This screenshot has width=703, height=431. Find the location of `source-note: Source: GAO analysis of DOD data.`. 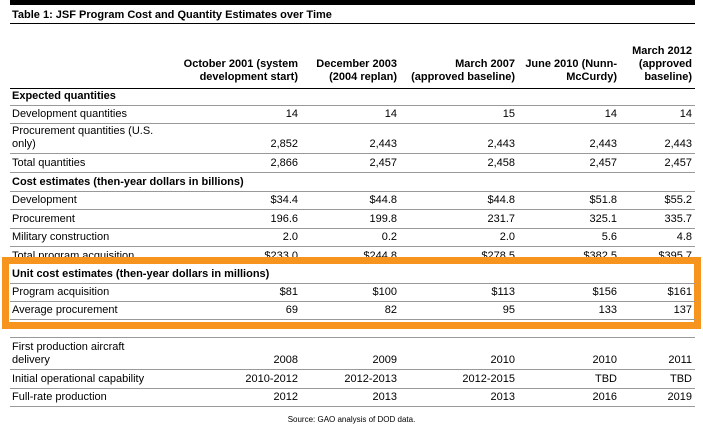

source-note: Source: GAO analysis of DOD data. is located at coordinates (351, 419).